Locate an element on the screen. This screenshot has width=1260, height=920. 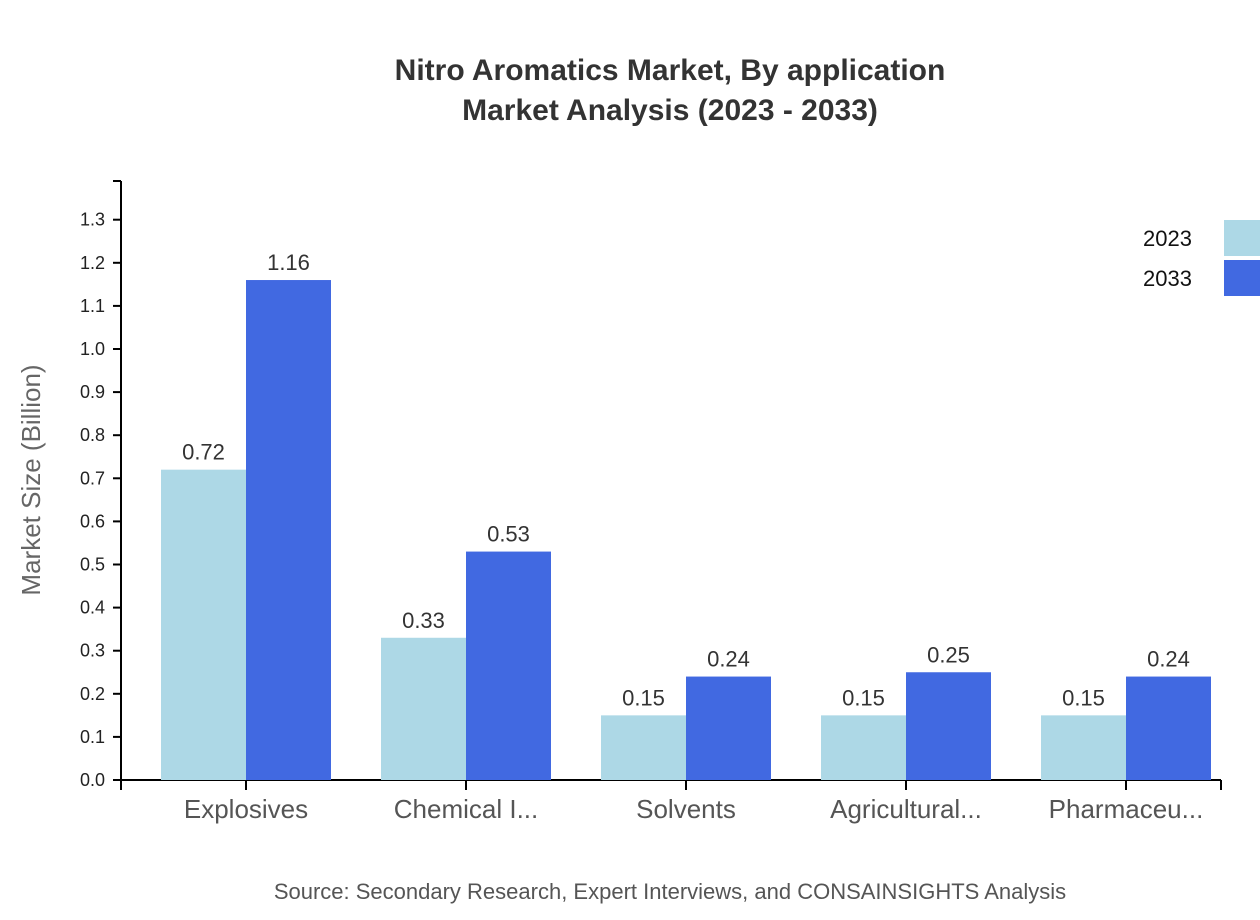
bar-value-label: 0.33 is located at coordinates (423, 620).